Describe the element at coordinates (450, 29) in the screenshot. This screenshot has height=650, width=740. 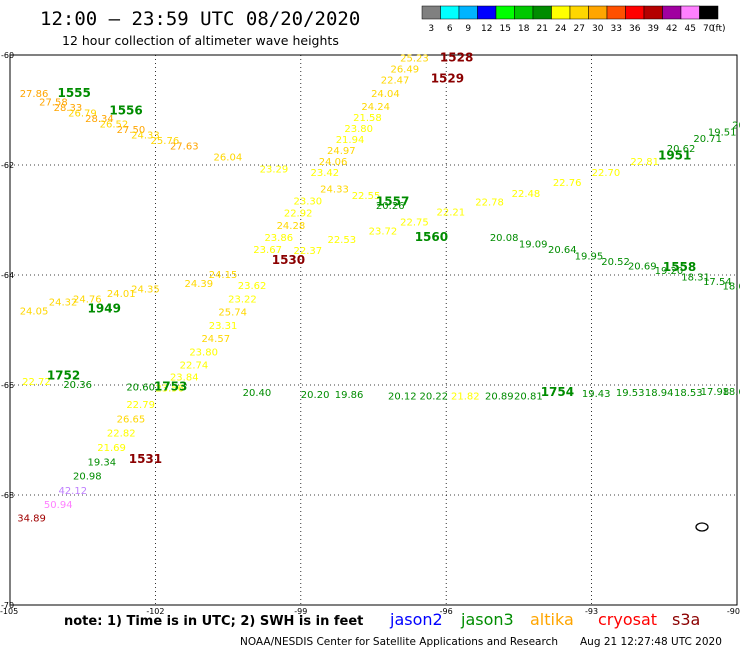
I see `colorbar-label: 6` at that location.